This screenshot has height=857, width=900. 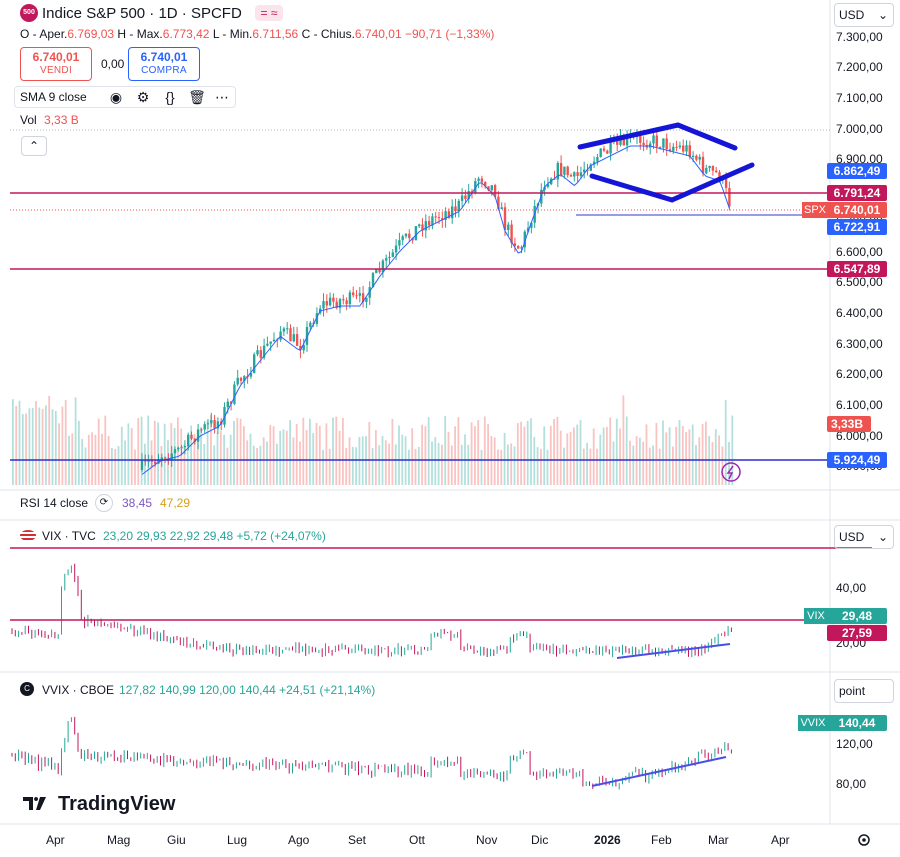 I want to click on price-tick-label: 7.300,00, so click(x=859, y=37).